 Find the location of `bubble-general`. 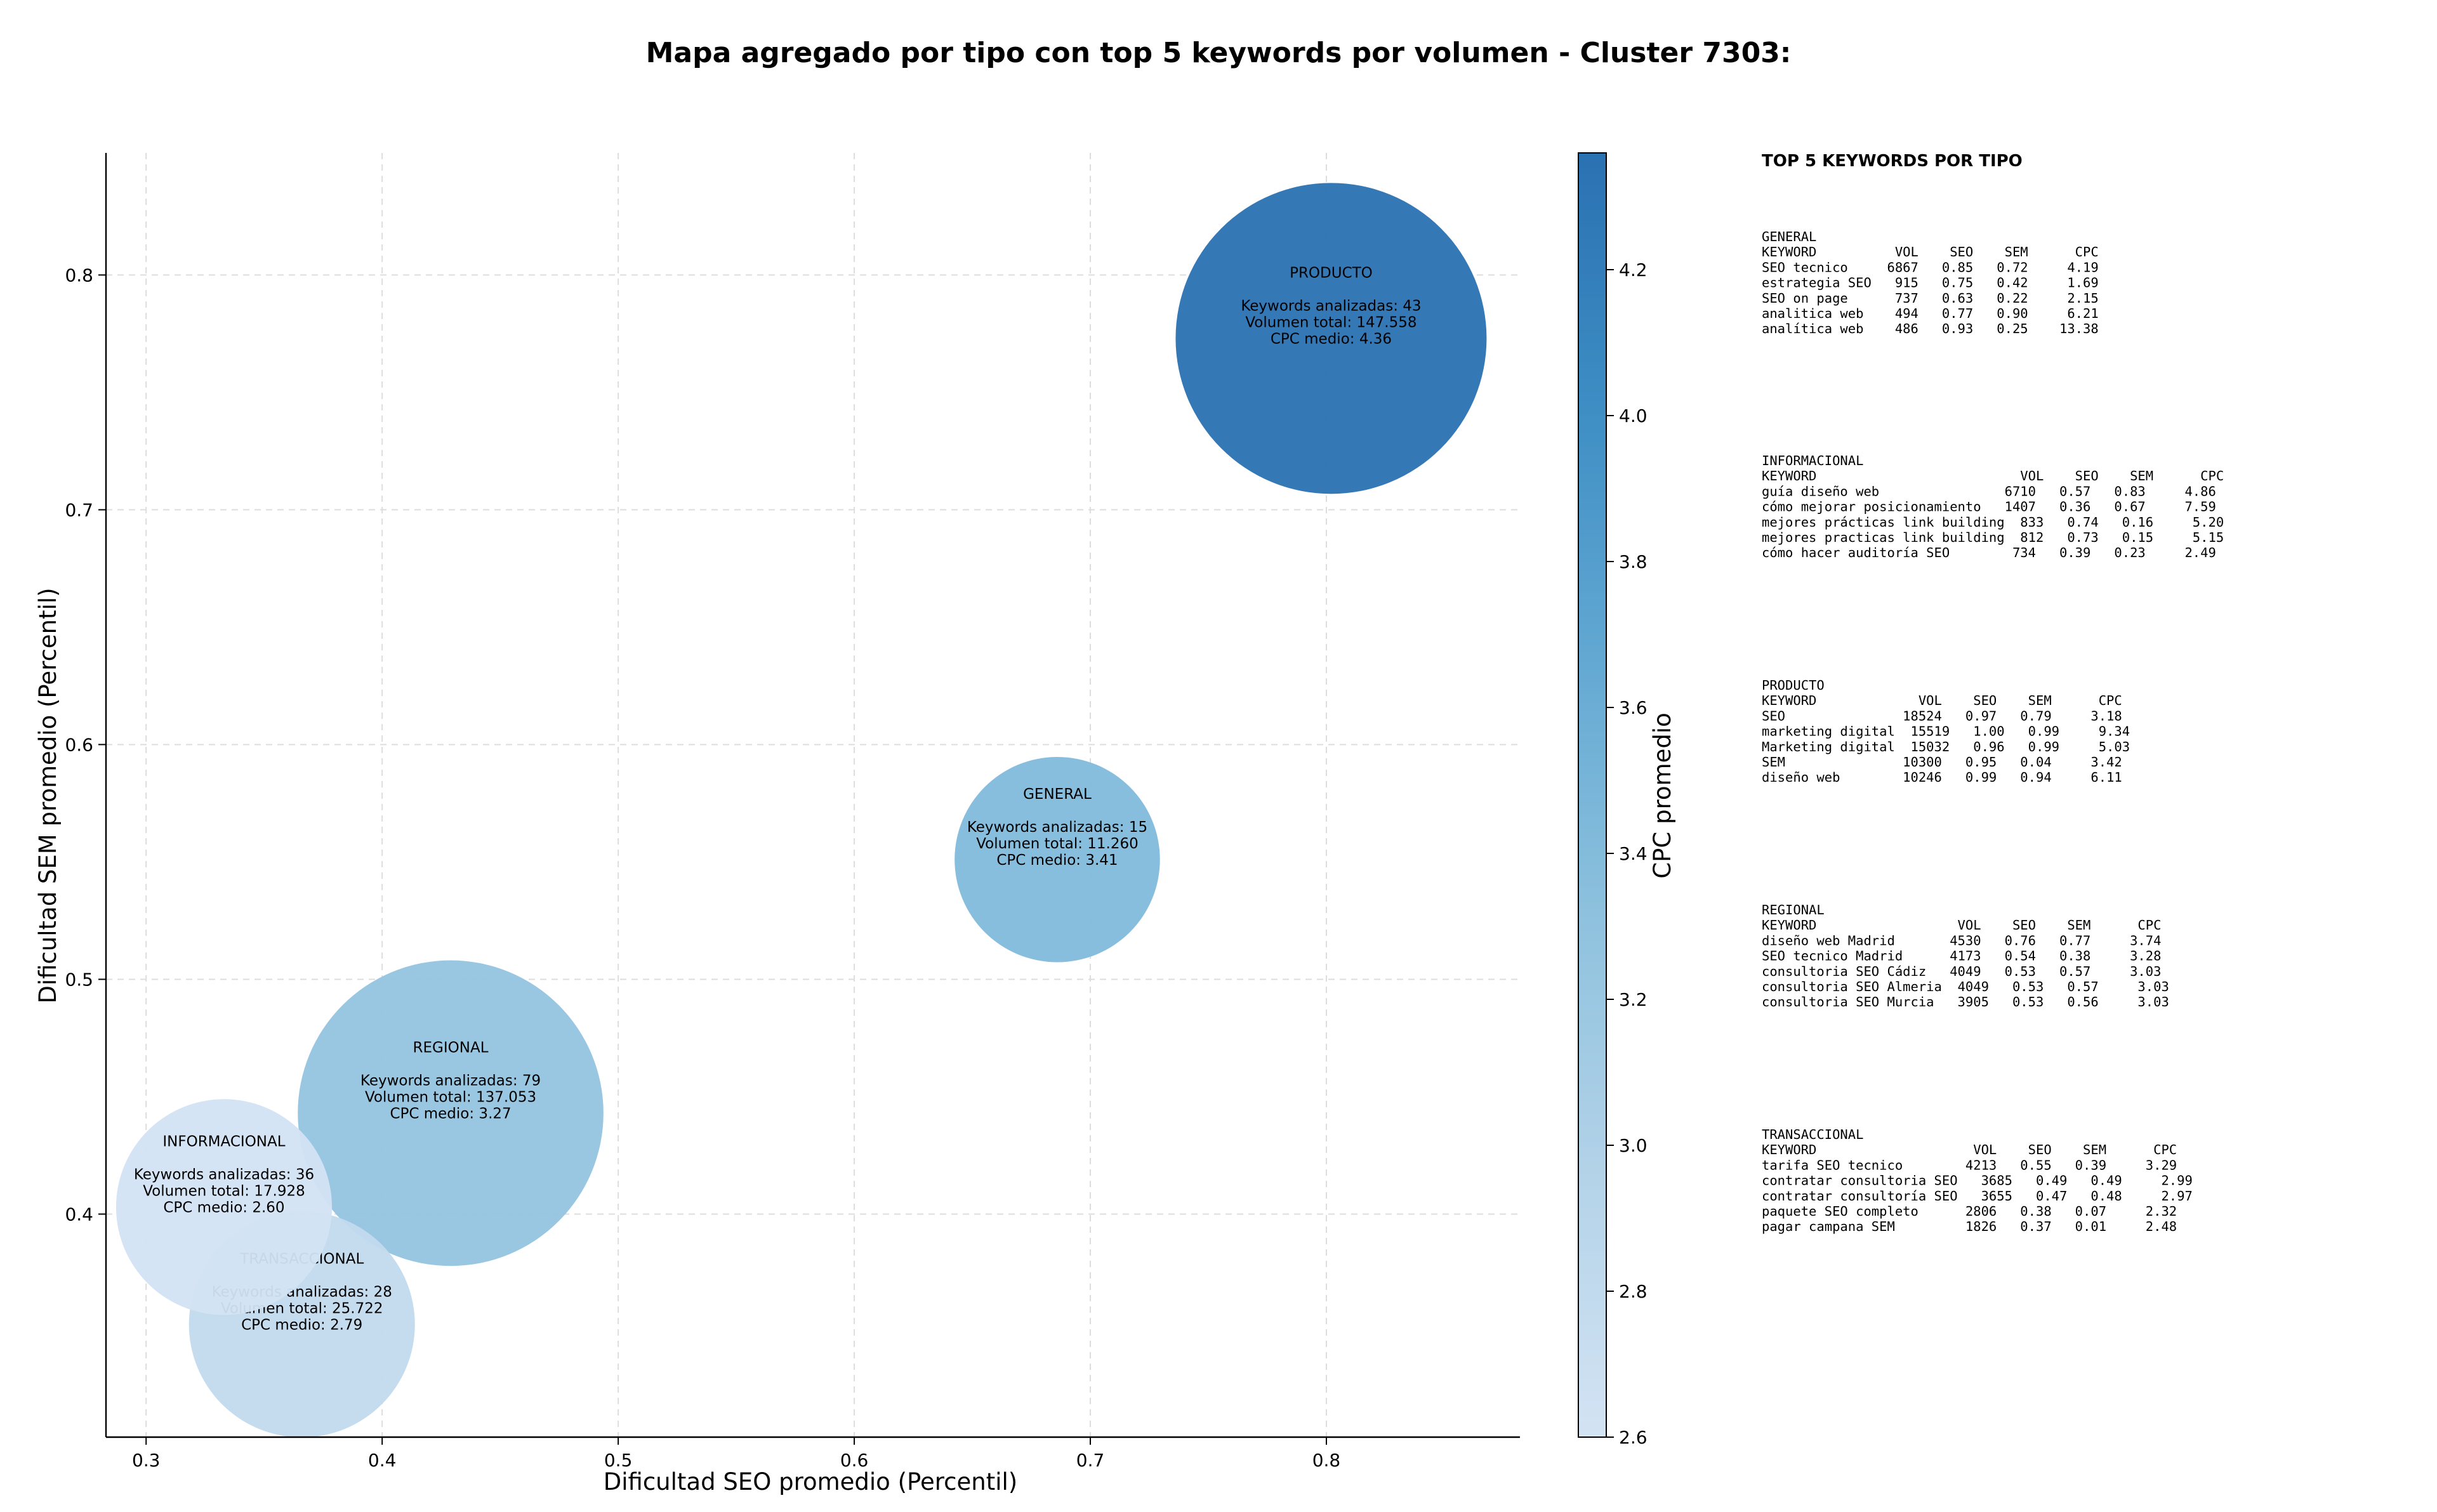

bubble-general is located at coordinates (1057, 860).